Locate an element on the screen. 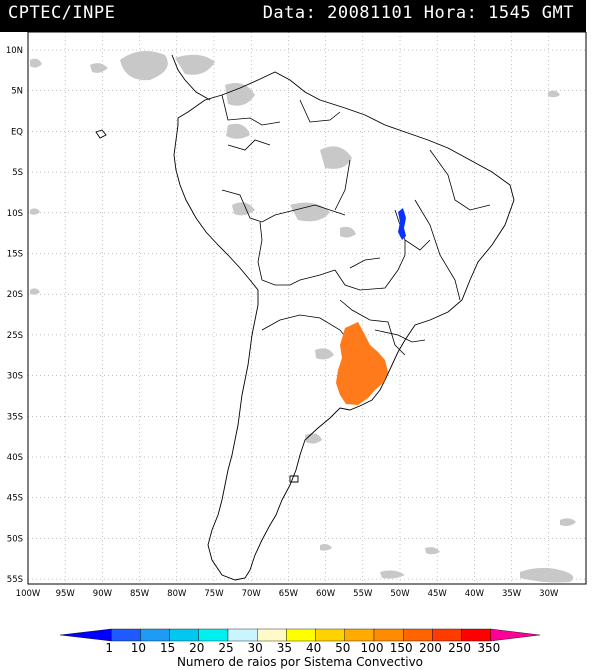  lon-label: 95W is located at coordinates (66, 594).